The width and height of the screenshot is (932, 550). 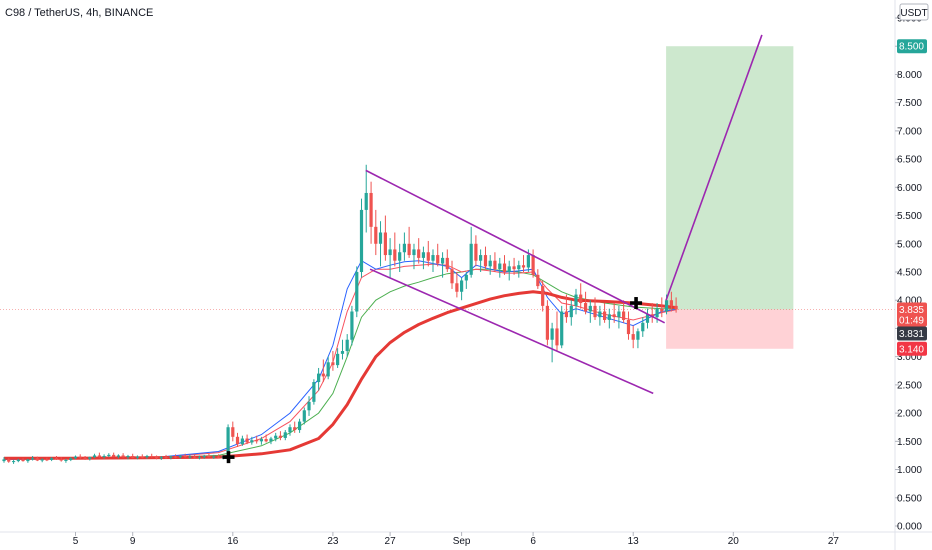 I want to click on current-price-text: 3.835, so click(x=911, y=310).